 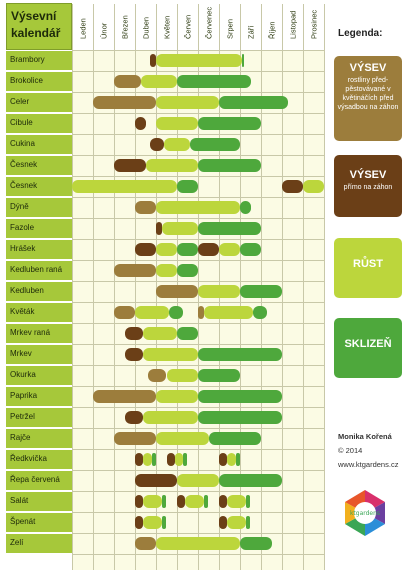 What do you see at coordinates (368, 264) in the screenshot?
I see `legend-growth-heading: RŮST` at bounding box center [368, 264].